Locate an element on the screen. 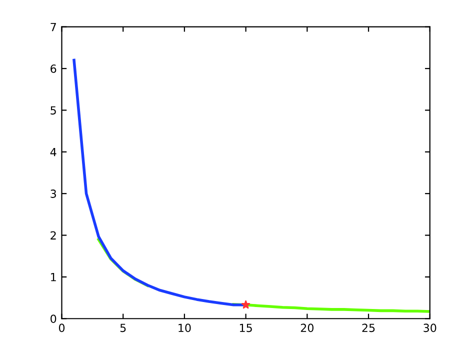 The image size is (475, 358). y-tick-label: 5 is located at coordinates (53, 110).